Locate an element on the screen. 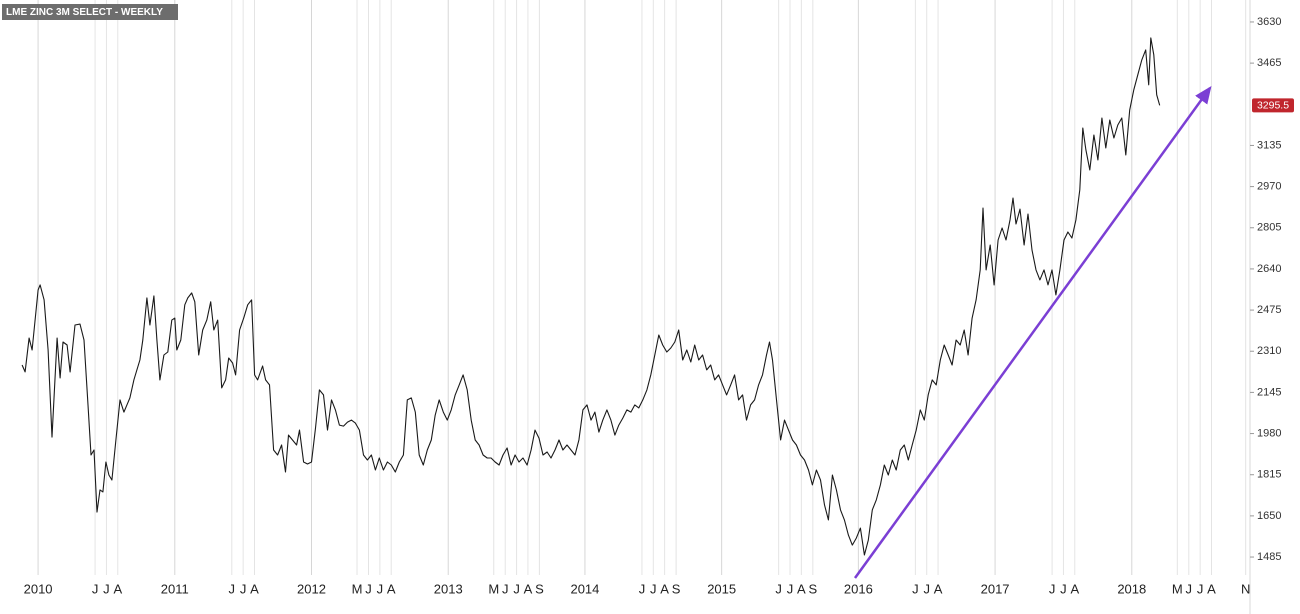 This screenshot has width=1300, height=614. y-tick-label: 1980 is located at coordinates (1269, 433).